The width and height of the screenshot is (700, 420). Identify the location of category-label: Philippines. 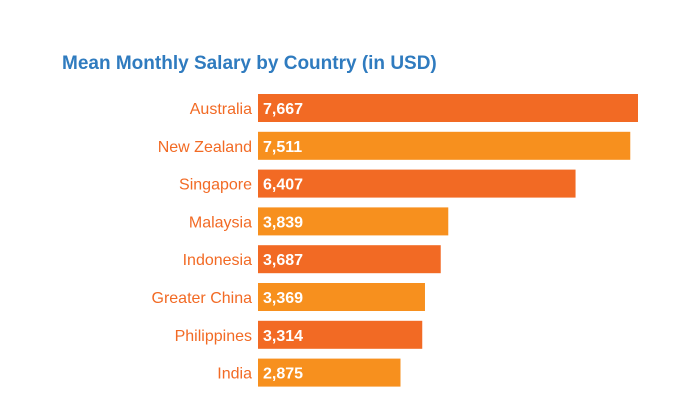
(213, 336).